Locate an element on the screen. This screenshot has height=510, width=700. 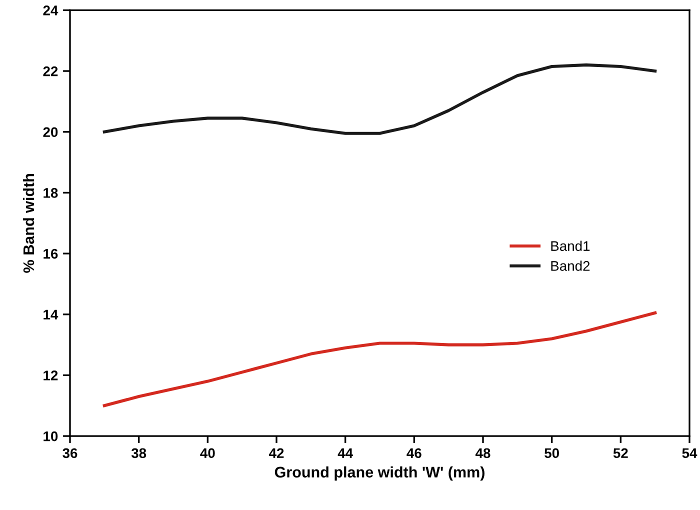
x-tick-label: 44 is located at coordinates (345, 453).